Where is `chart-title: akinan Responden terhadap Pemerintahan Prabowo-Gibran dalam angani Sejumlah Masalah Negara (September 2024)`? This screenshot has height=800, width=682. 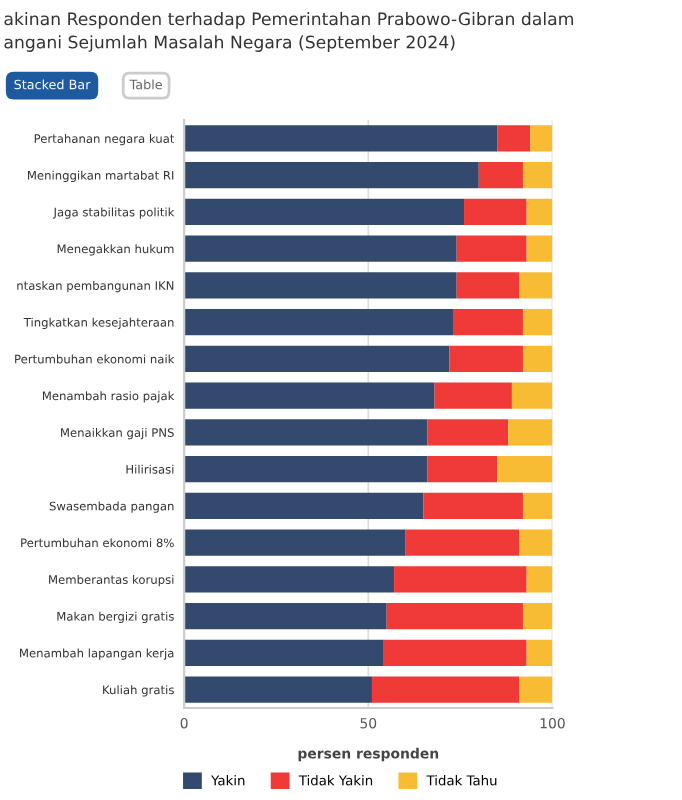
chart-title: akinan Responden terhadap Pemerintahan Prabowo-Gibran dalam angani Sejumlah Masalah Negara (September 2024) is located at coordinates (288, 32).